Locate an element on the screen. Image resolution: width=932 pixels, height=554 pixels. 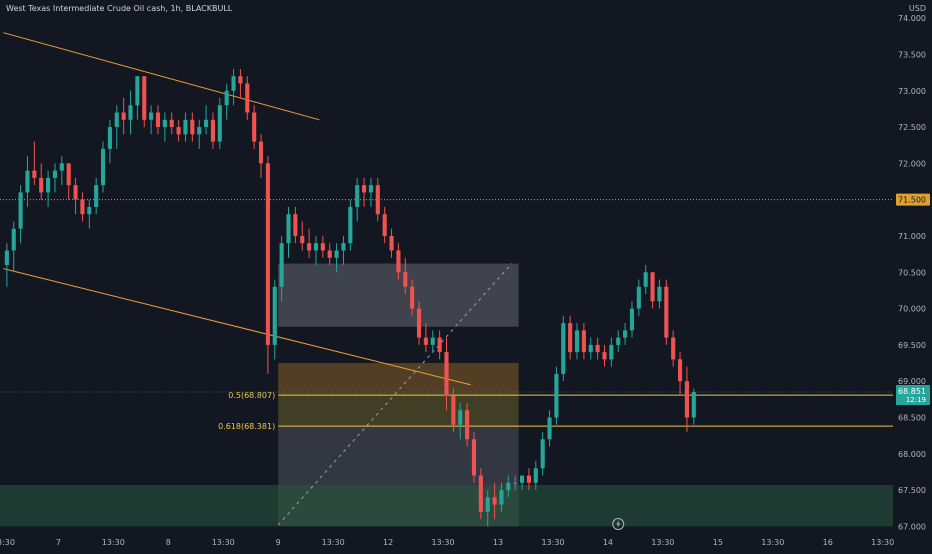
lower-trendline is located at coordinates (237, 327).